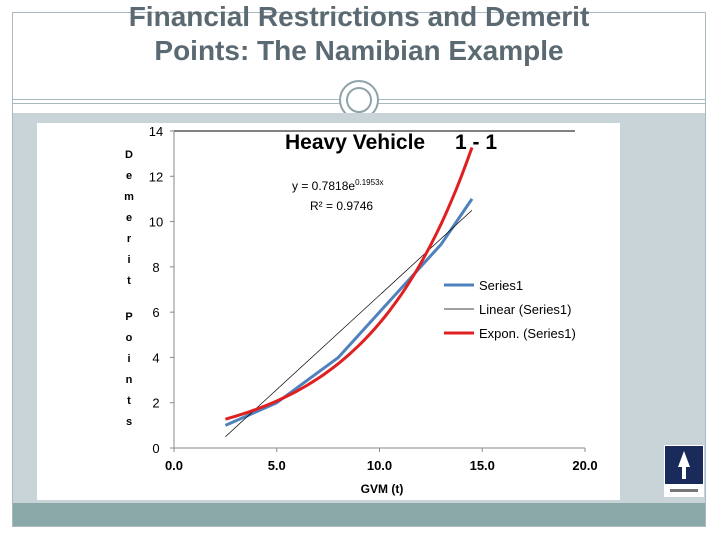 The width and height of the screenshot is (720, 540). Describe the element at coordinates (129, 338) in the screenshot. I see `y-axis-label-letter: o` at that location.